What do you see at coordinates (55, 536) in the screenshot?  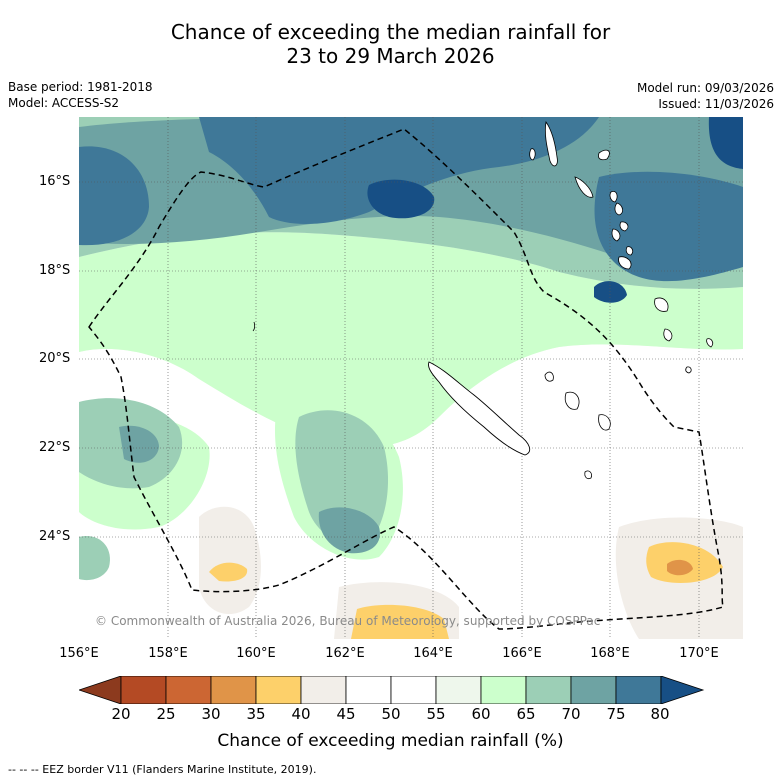 I see `lat-label-24s: 24°S` at bounding box center [55, 536].